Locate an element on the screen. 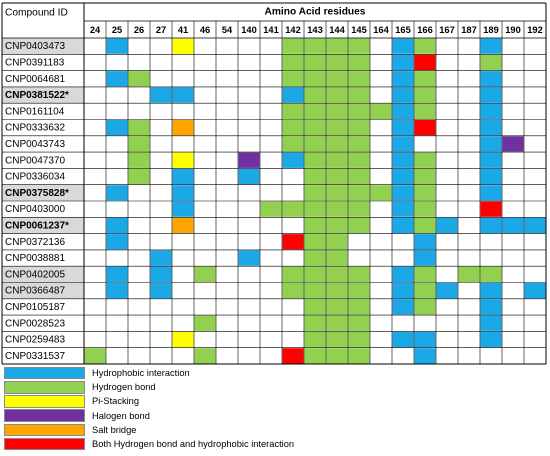 Image resolution: width=550 pixels, height=456 pixels. residue-label: 167 is located at coordinates (447, 30).